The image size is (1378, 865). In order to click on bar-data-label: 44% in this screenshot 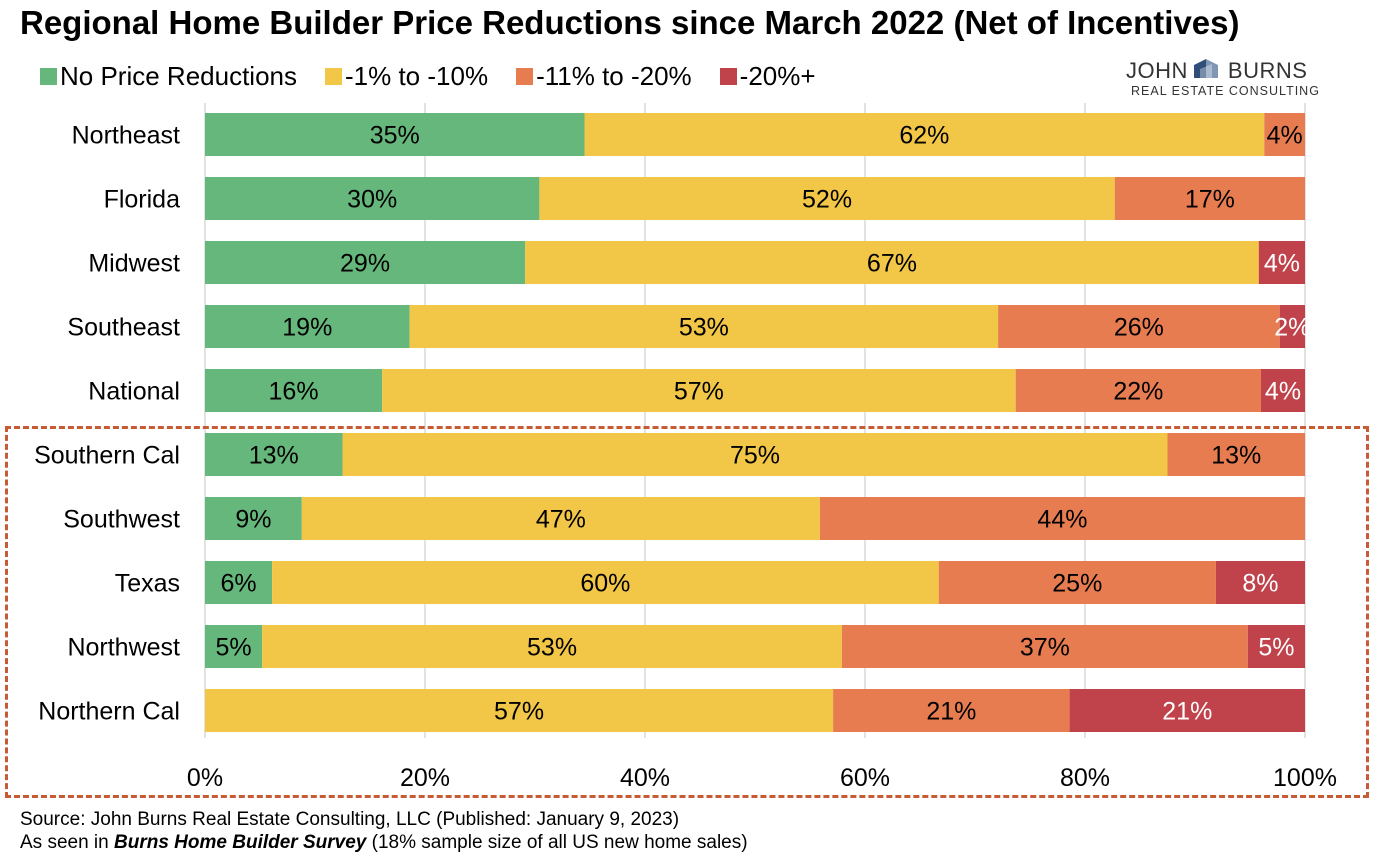, I will do `click(1062, 520)`.